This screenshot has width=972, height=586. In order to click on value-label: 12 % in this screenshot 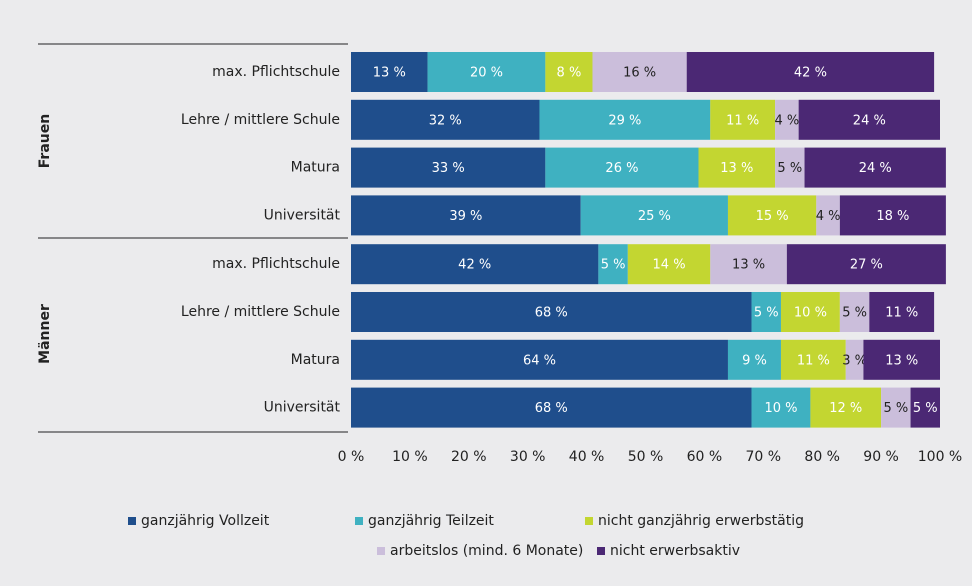, I will do `click(845, 408)`.